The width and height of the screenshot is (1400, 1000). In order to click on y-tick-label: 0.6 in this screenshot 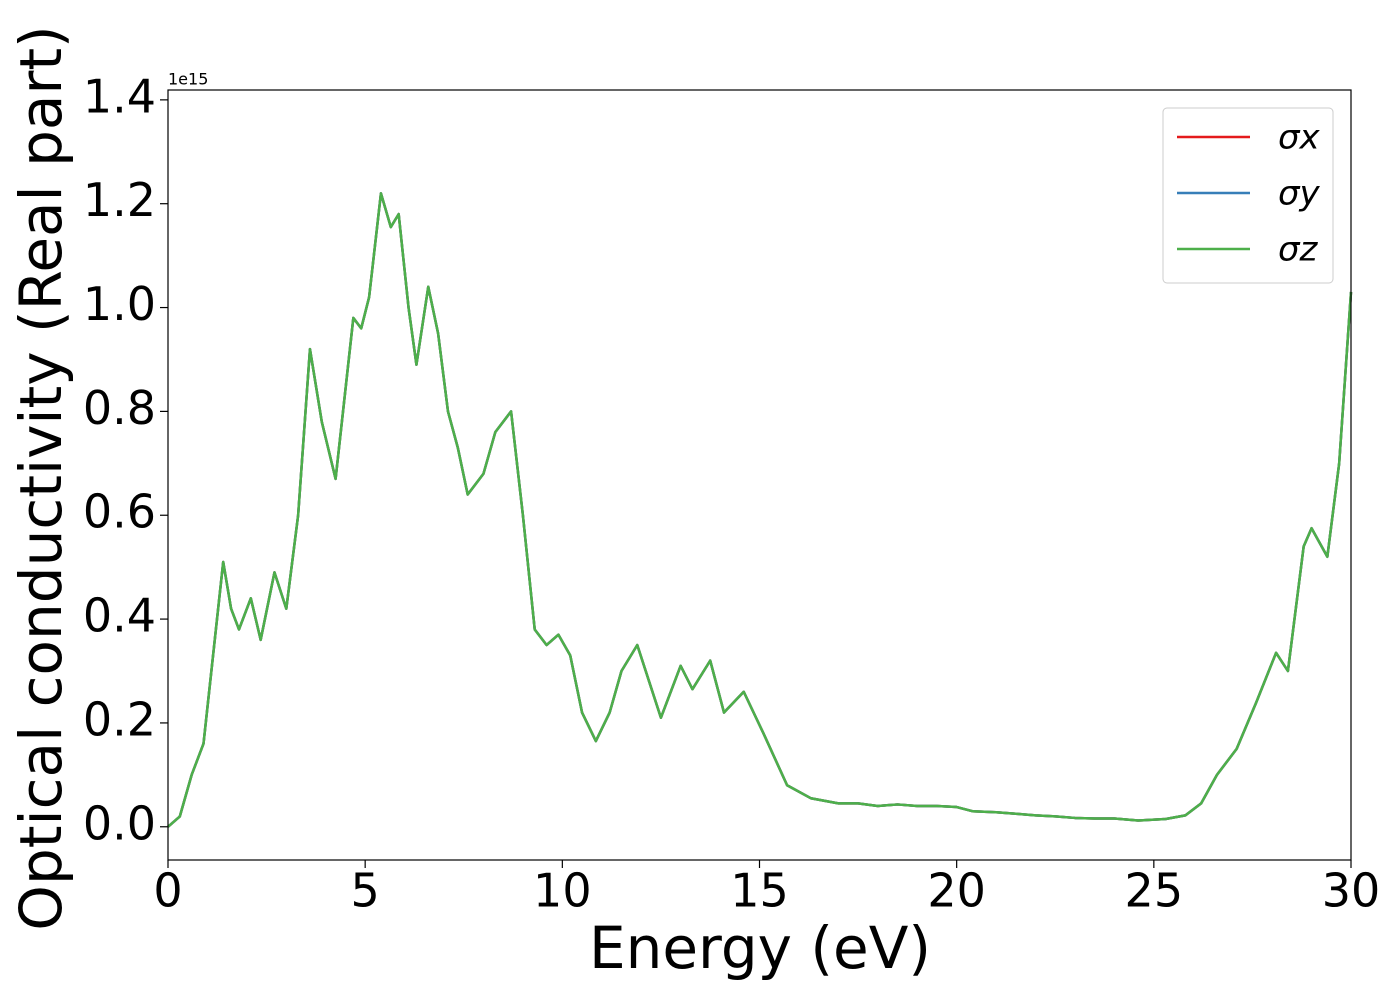, I will do `click(119, 512)`.